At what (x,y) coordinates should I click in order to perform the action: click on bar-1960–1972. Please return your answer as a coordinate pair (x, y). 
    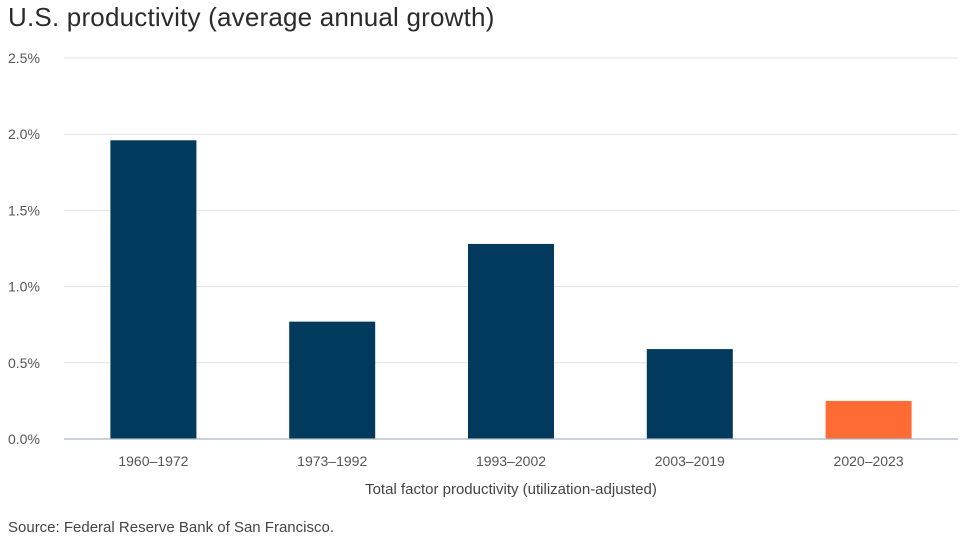
    Looking at the image, I should click on (153, 289).